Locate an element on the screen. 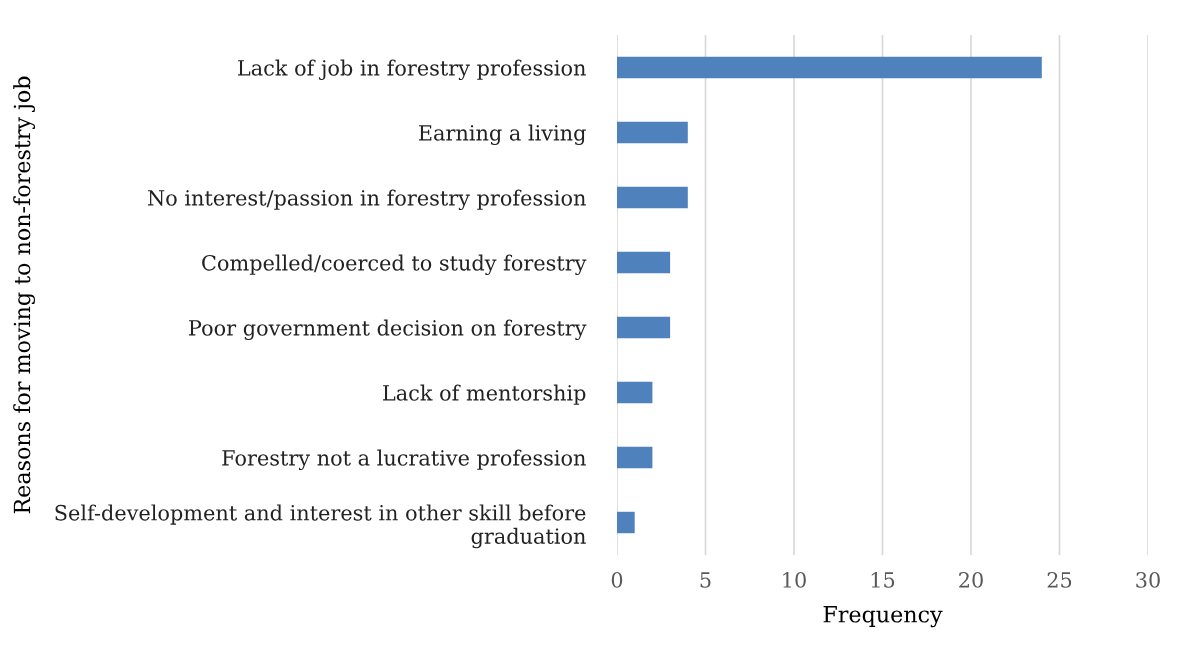  x-tick-label: 10 is located at coordinates (794, 580).